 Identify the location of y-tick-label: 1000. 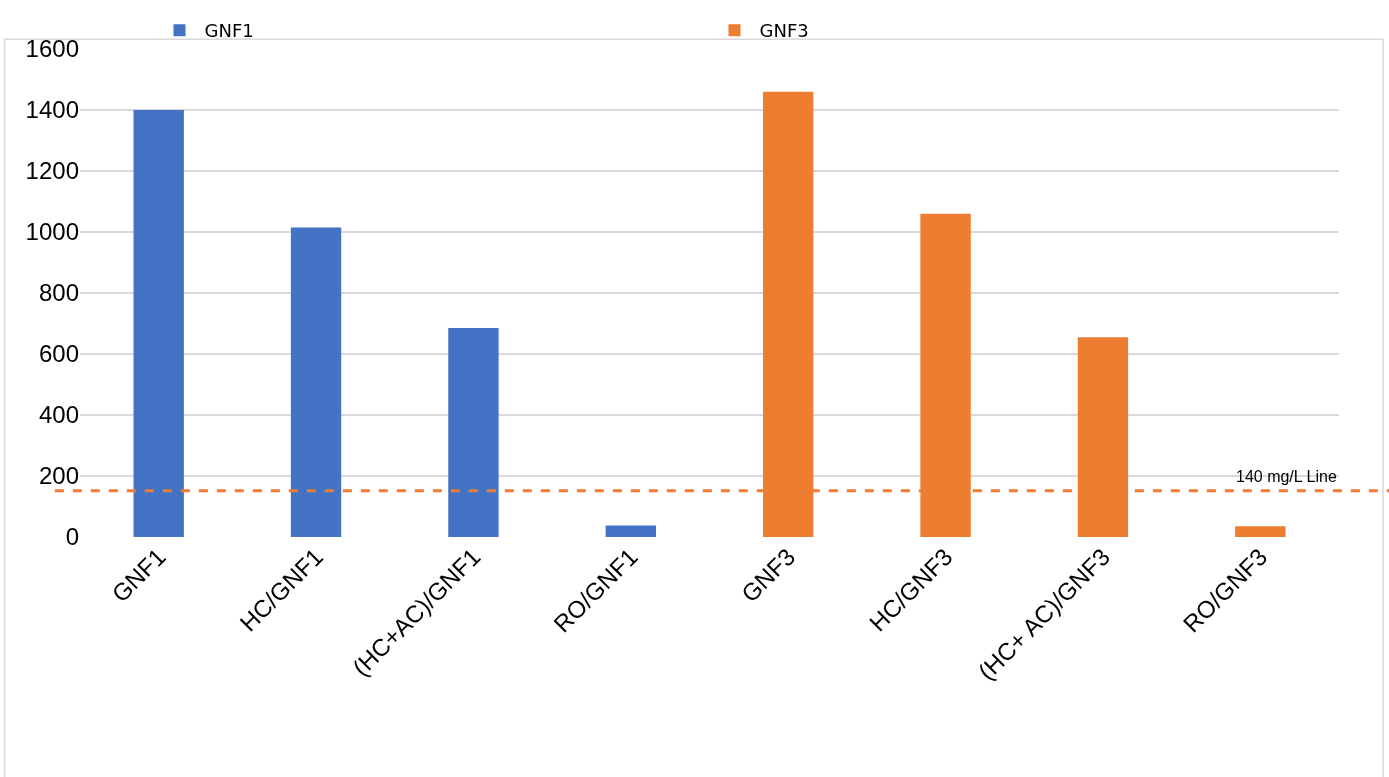
(52, 232).